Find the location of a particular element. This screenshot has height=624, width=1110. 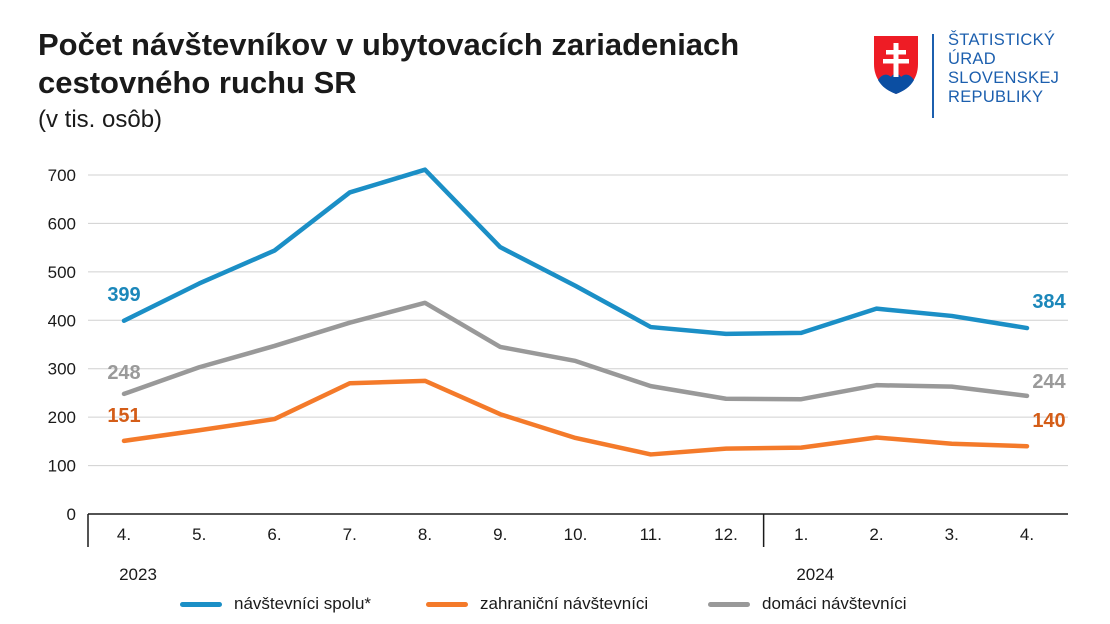

x-tick-label: 10. is located at coordinates (576, 534).